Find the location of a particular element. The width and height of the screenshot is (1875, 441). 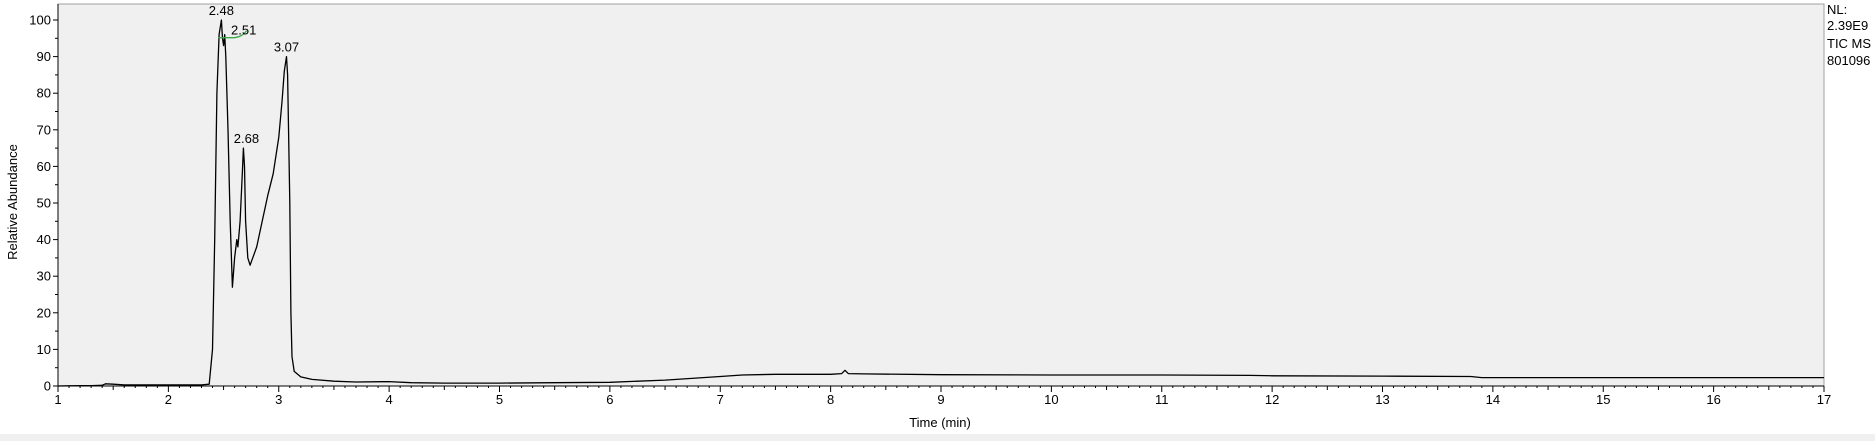

info-line-1: NL: is located at coordinates (1837, 9).